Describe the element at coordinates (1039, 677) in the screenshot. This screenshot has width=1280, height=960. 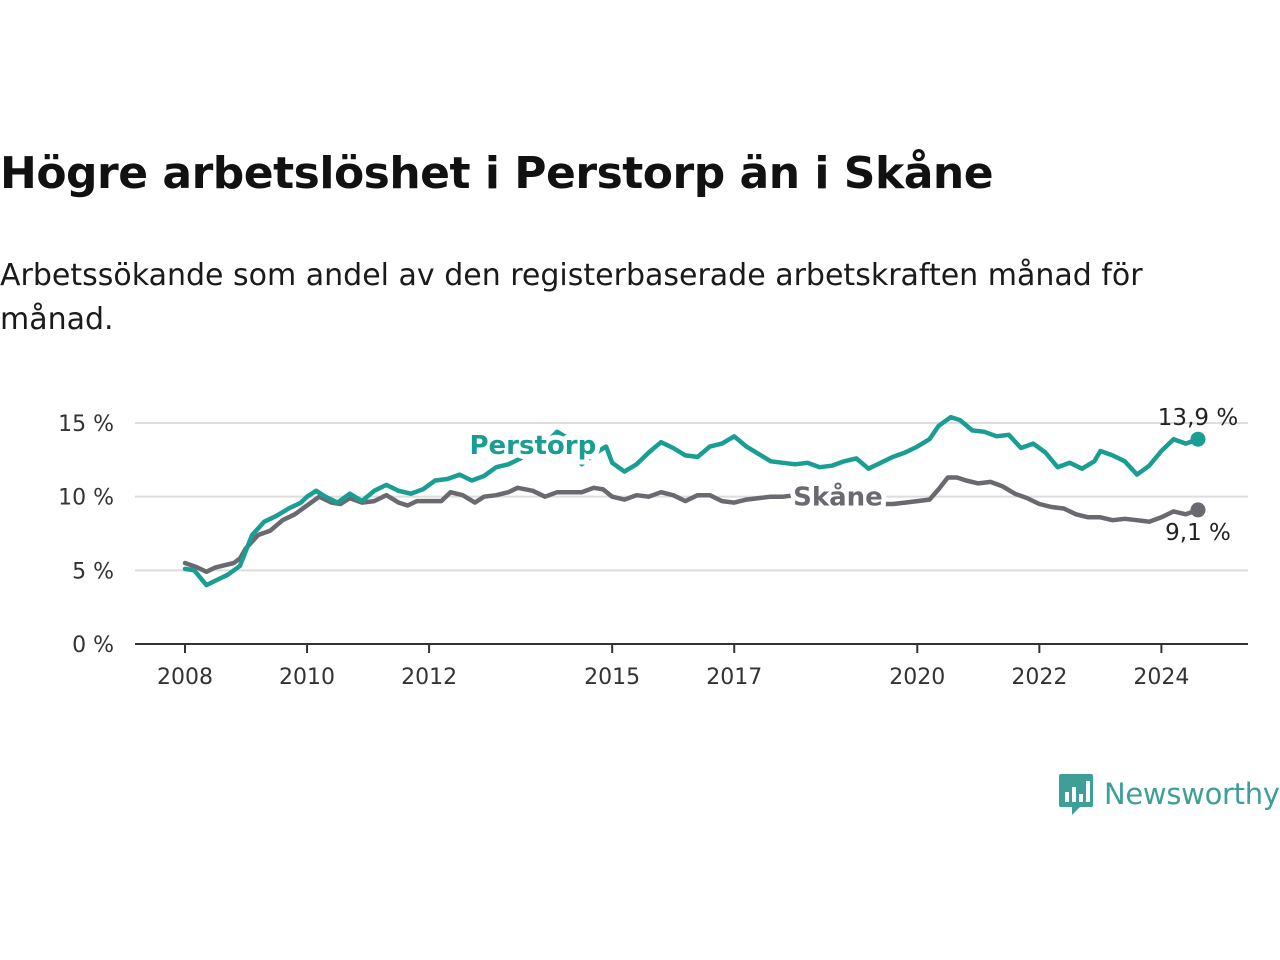
I see `x-tick-label: 2022` at that location.